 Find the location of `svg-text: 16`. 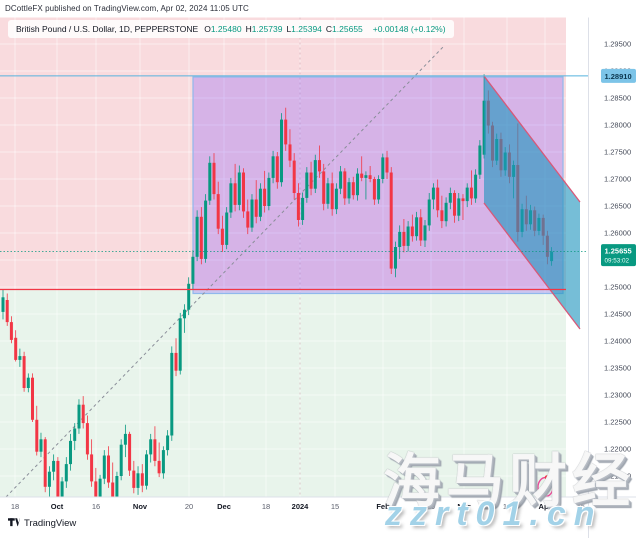

svg-text: 16 is located at coordinates (96, 506).